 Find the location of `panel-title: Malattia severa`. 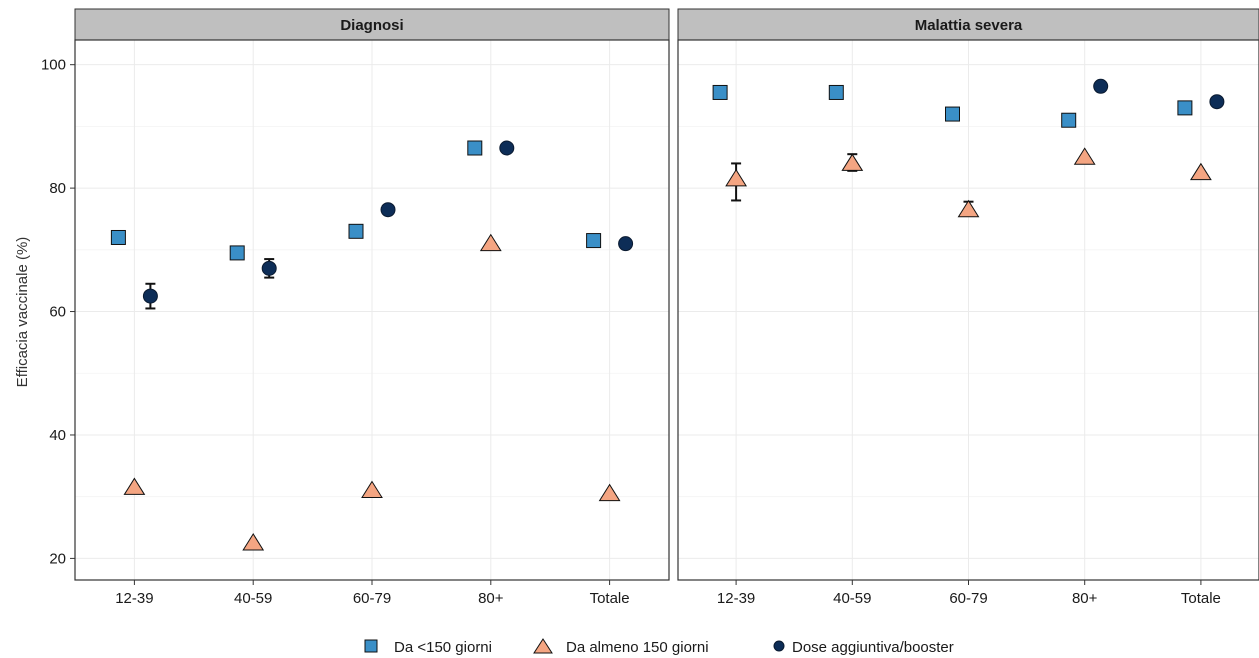

panel-title: Malattia severa is located at coordinates (969, 25).